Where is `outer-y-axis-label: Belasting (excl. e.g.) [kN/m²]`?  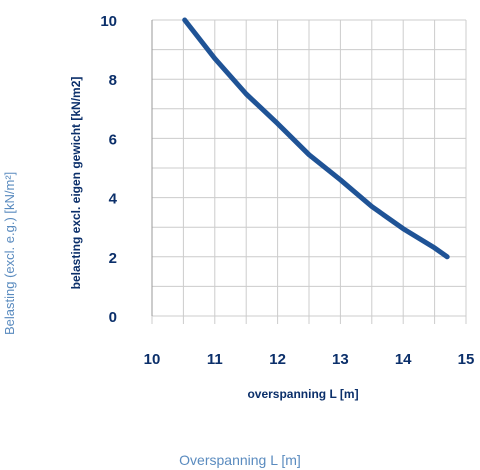 outer-y-axis-label: Belasting (excl. e.g.) [kN/m²] is located at coordinates (9, 253).